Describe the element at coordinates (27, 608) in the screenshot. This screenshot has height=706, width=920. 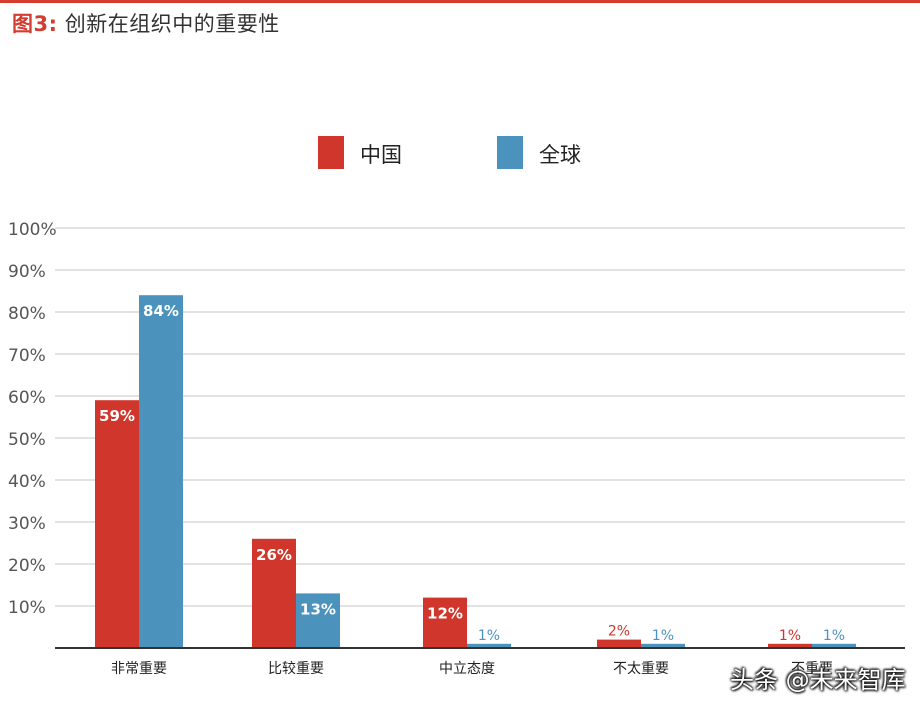
I see `y-tick-label: 10%` at that location.